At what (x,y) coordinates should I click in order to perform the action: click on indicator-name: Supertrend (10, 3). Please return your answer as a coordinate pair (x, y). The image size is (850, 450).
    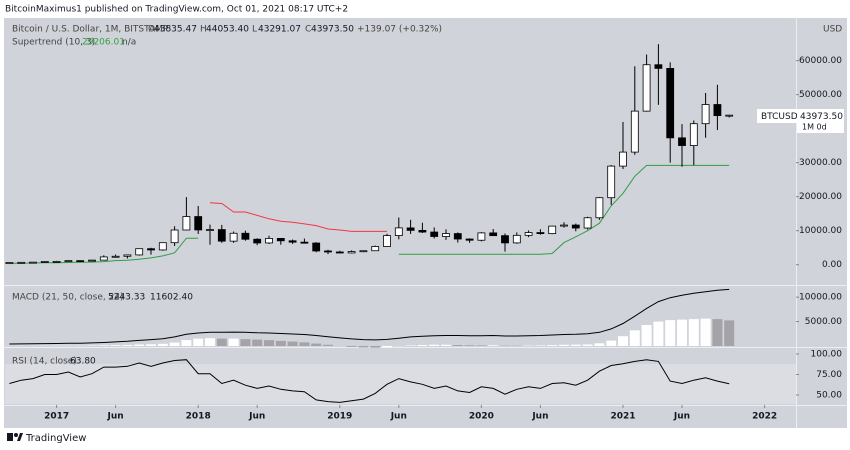
    Looking at the image, I should click on (53, 43).